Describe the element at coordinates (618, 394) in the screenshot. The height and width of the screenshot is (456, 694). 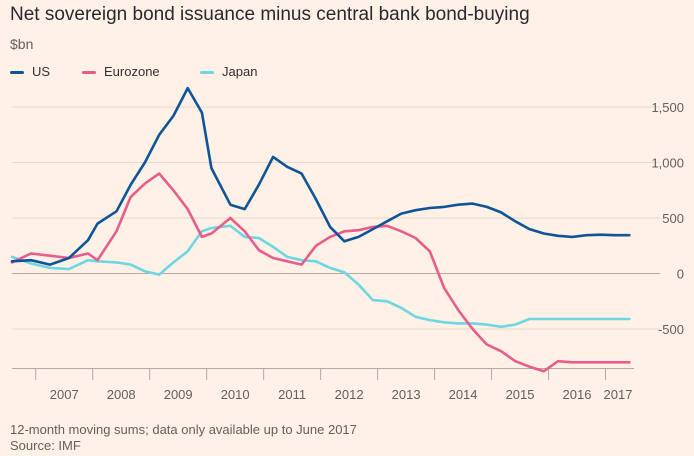
I see `x-tick-label: 2017` at that location.